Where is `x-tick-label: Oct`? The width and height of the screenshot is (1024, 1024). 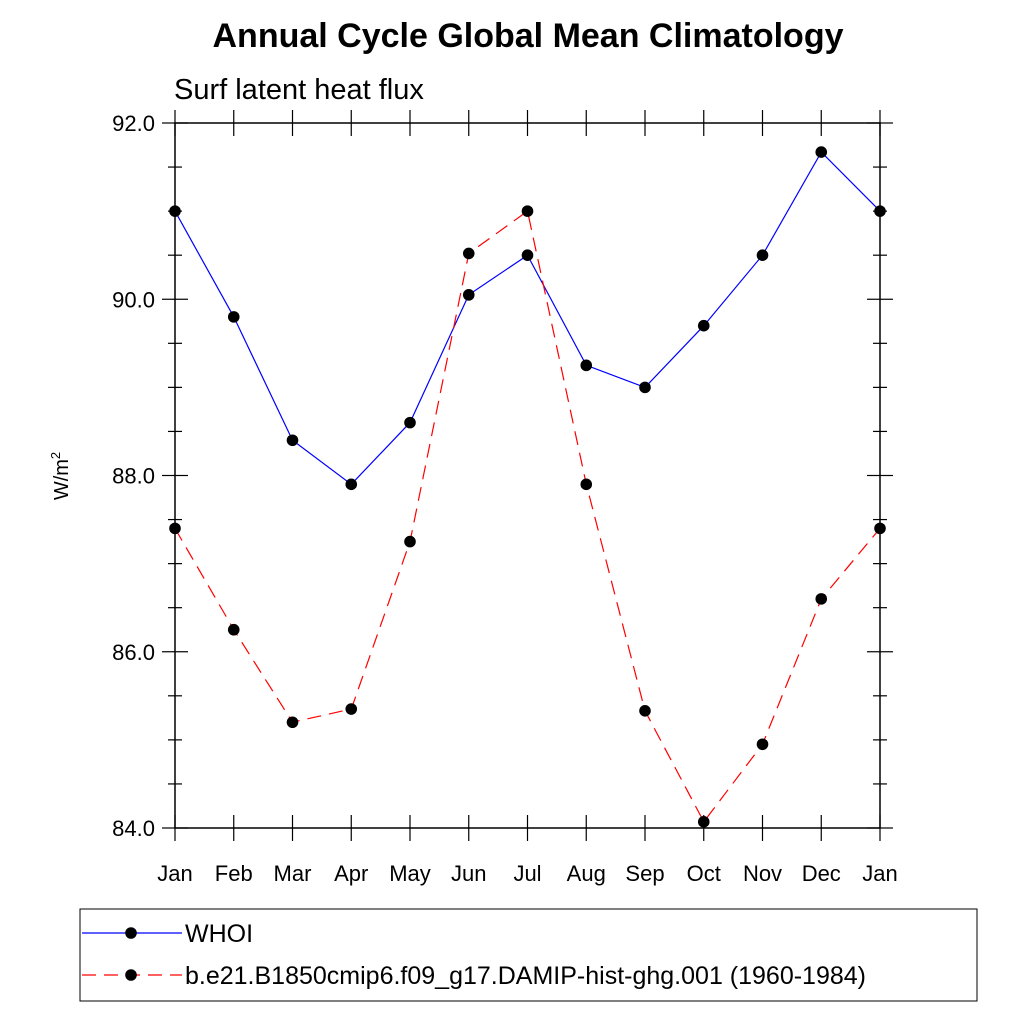 x-tick-label: Oct is located at coordinates (704, 873).